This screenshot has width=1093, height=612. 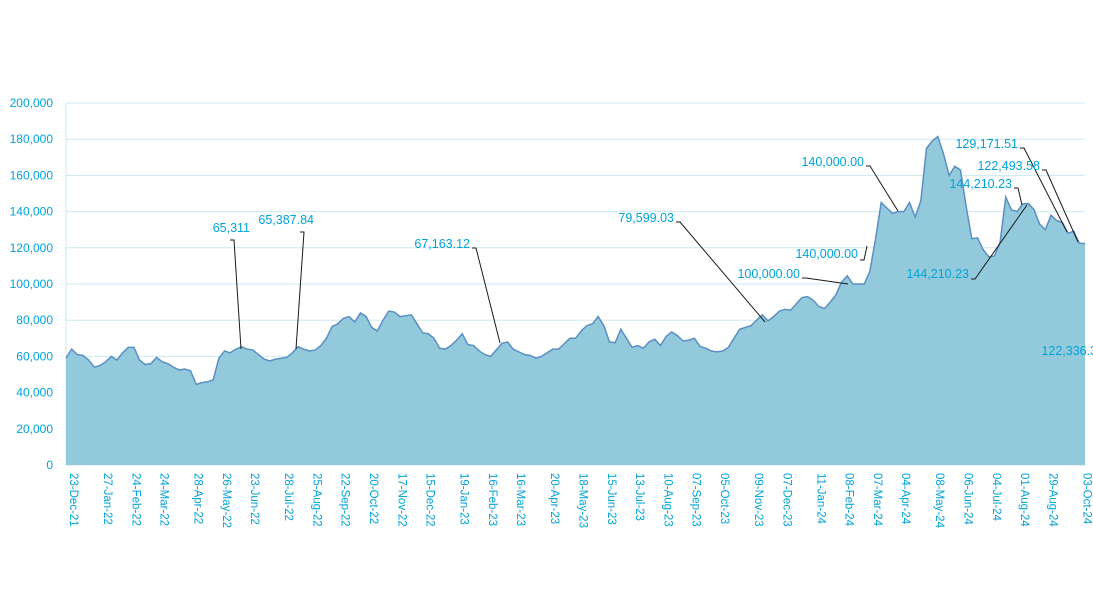 I want to click on x-tick-label: 19-Jan-23, so click(x=464, y=499).